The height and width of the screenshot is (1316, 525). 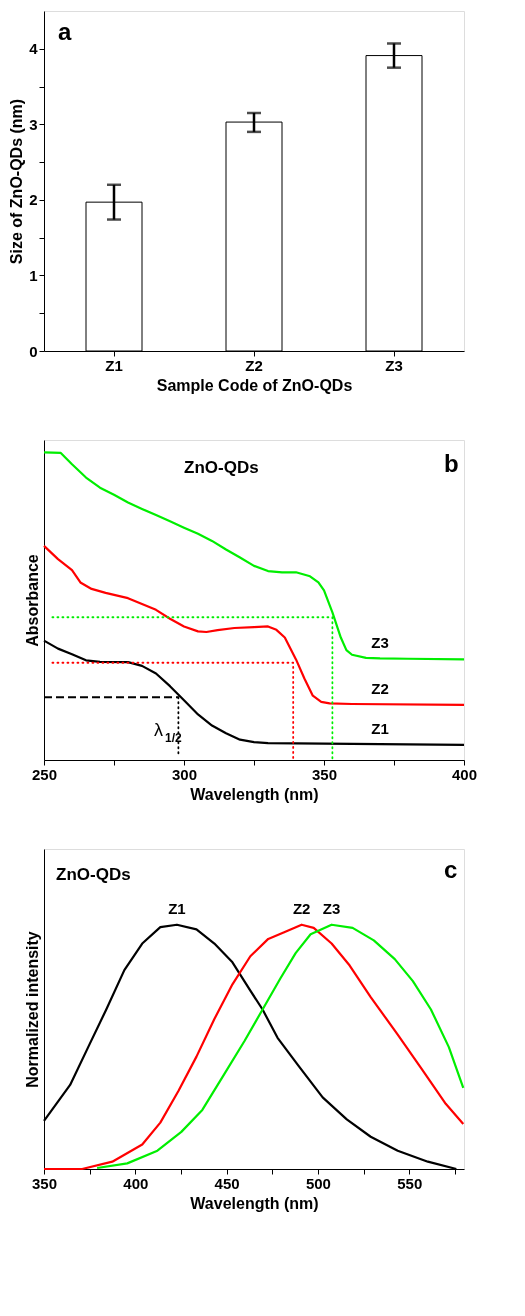 I want to click on annotation: b, so click(x=451, y=463).